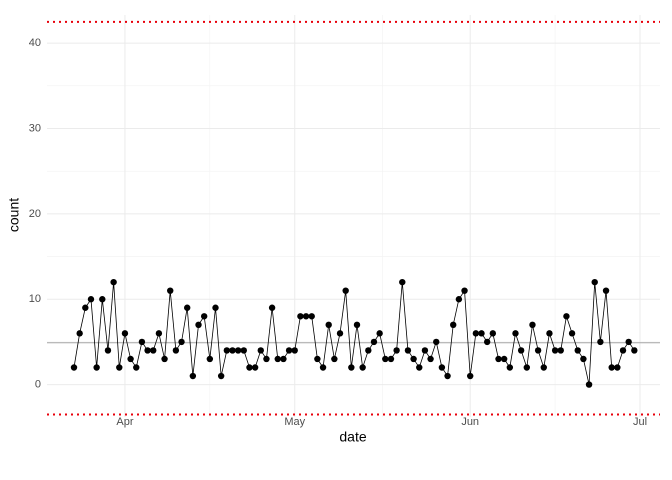 This screenshot has width=672, height=480. I want to click on x-tick-label: May, so click(294, 422).